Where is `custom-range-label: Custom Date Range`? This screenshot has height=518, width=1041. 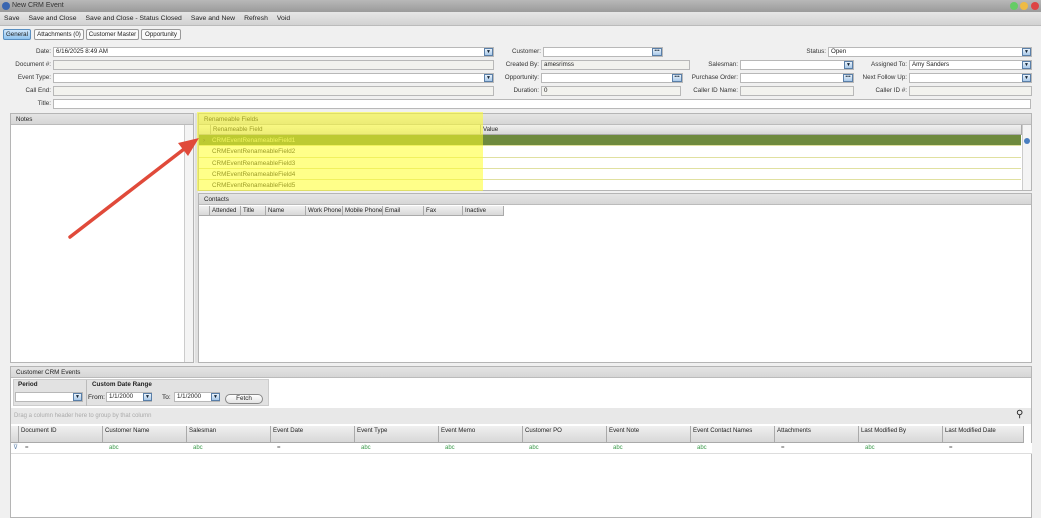 custom-range-label: Custom Date Range is located at coordinates (122, 384).